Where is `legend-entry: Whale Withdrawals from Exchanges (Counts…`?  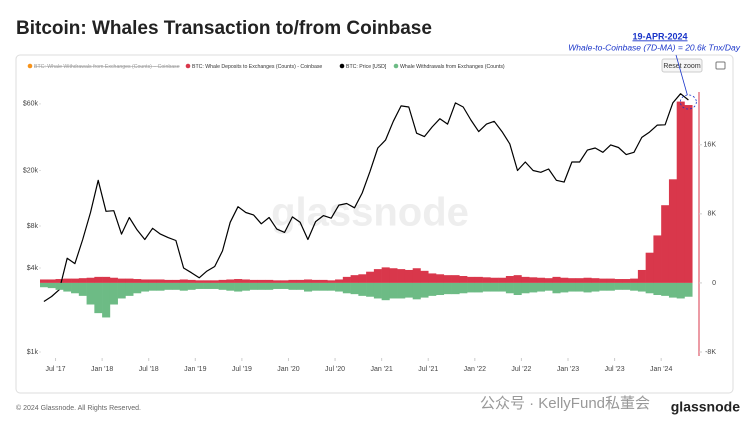 legend-entry: Whale Withdrawals from Exchanges (Counts… is located at coordinates (452, 67).